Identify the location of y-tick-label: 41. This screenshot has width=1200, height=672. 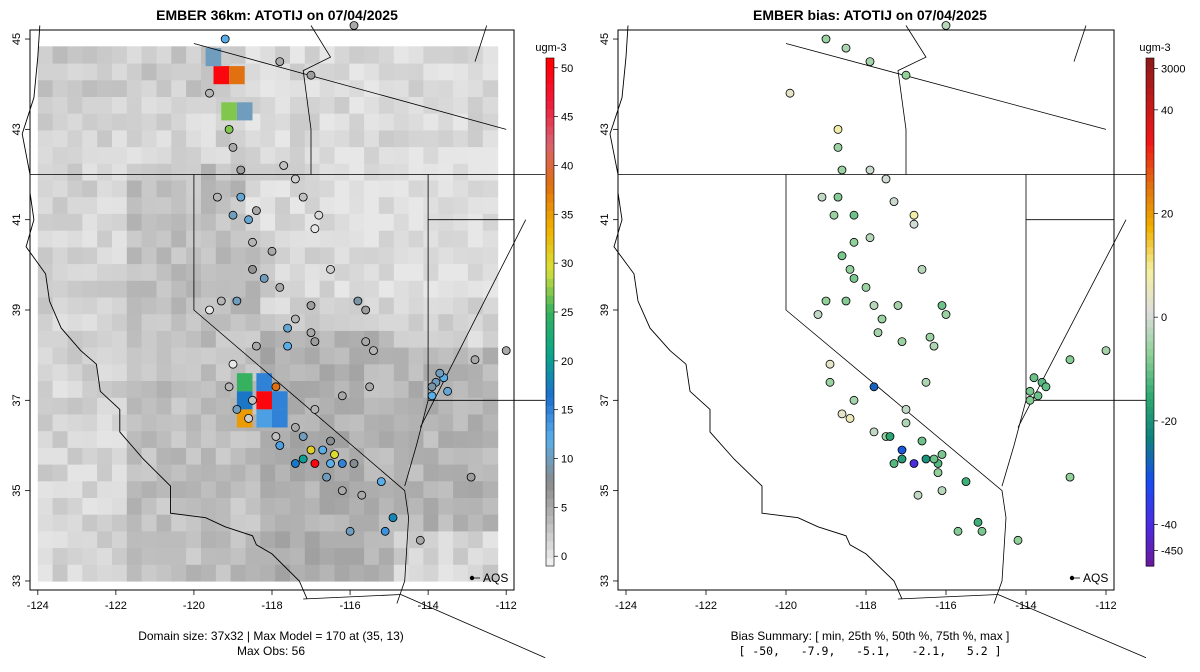
(605, 220).